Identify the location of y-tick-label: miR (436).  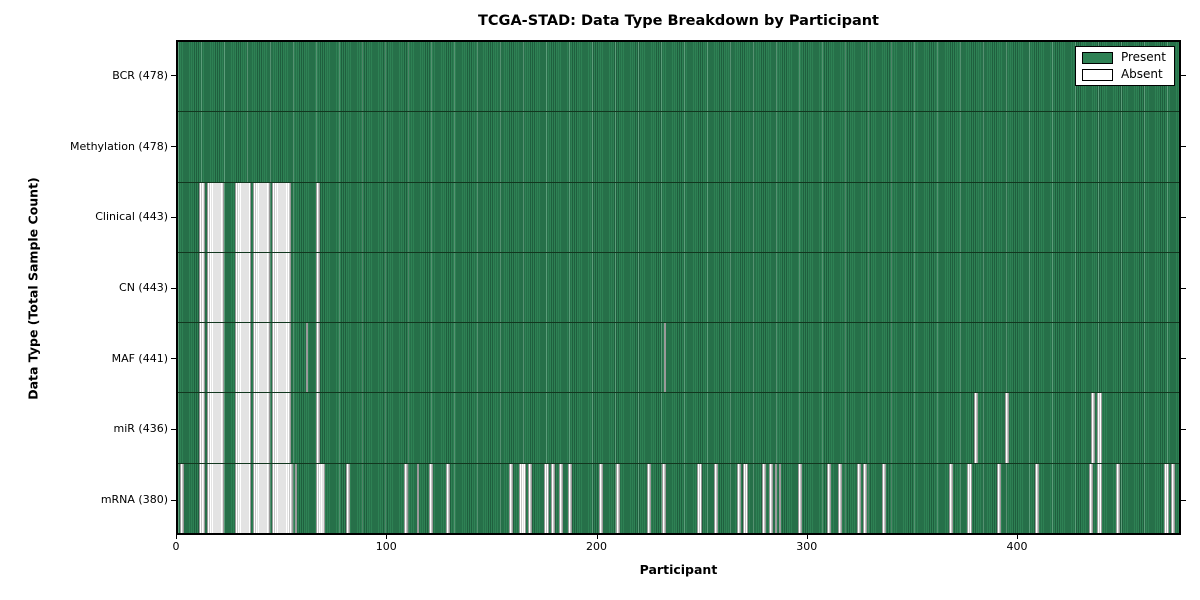
(141, 429).